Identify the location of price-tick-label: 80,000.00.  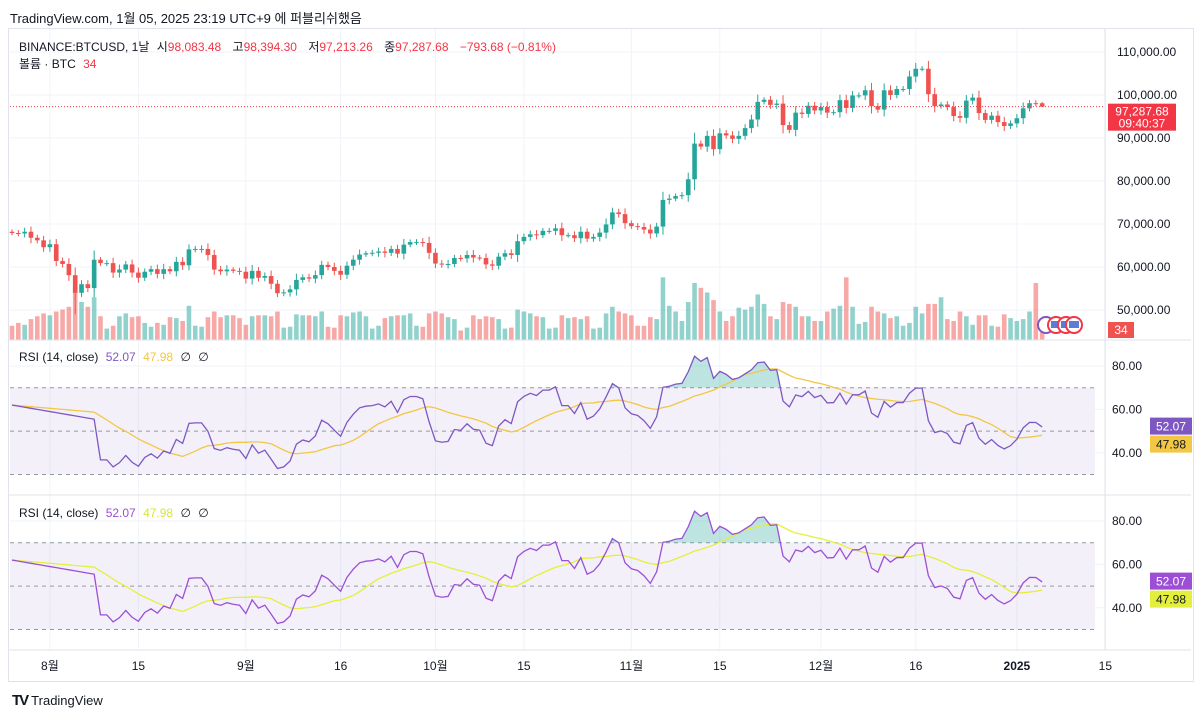
(1144, 181).